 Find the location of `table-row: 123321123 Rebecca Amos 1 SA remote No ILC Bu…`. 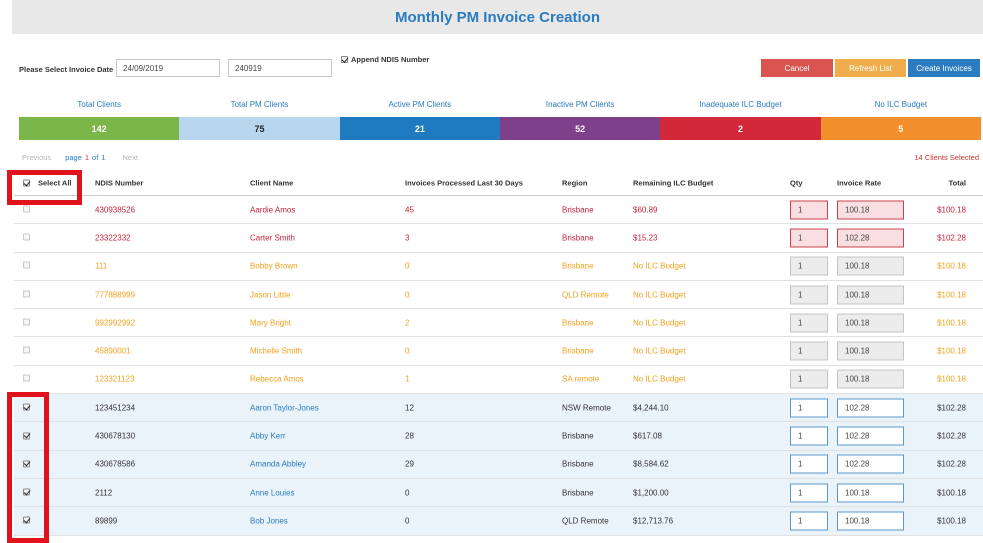

table-row: 123321123 Rebecca Amos 1 SA remote No ILC Bu… is located at coordinates (498, 380).